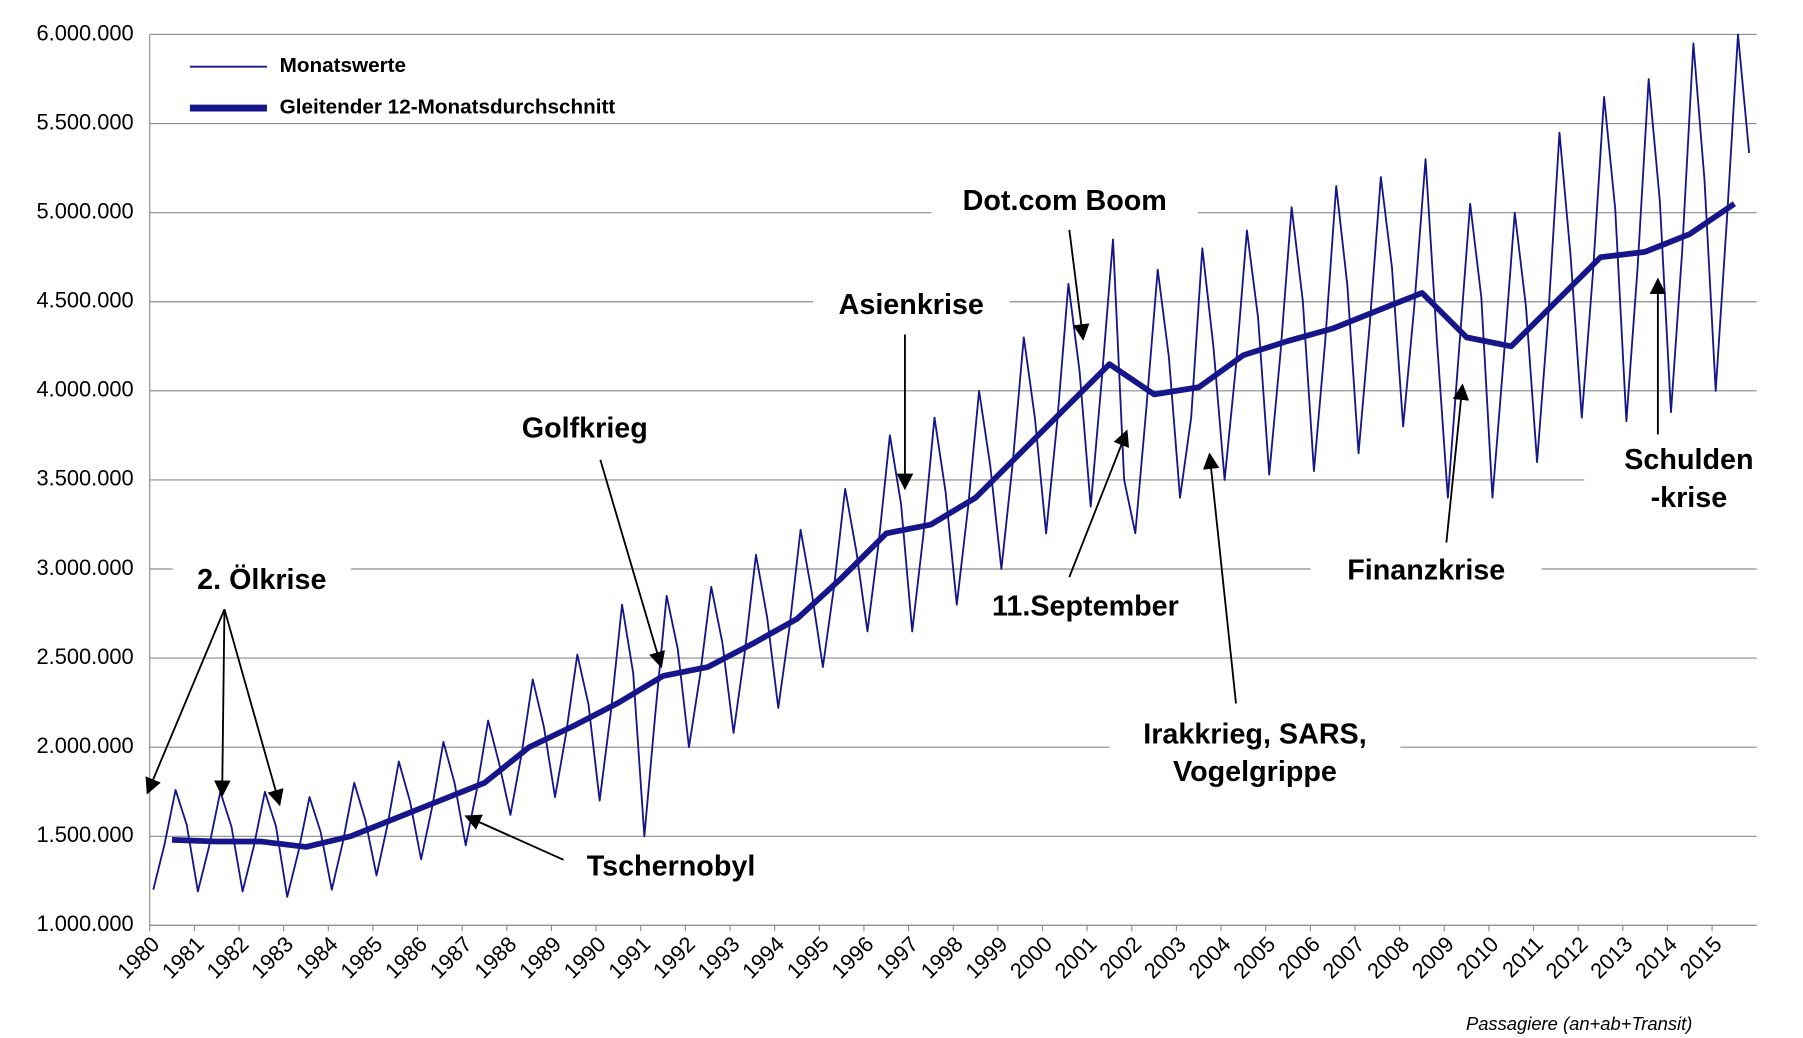 This screenshot has width=1803, height=1038. What do you see at coordinates (85, 478) in the screenshot?
I see `y-tick-label: 3.500.000` at bounding box center [85, 478].